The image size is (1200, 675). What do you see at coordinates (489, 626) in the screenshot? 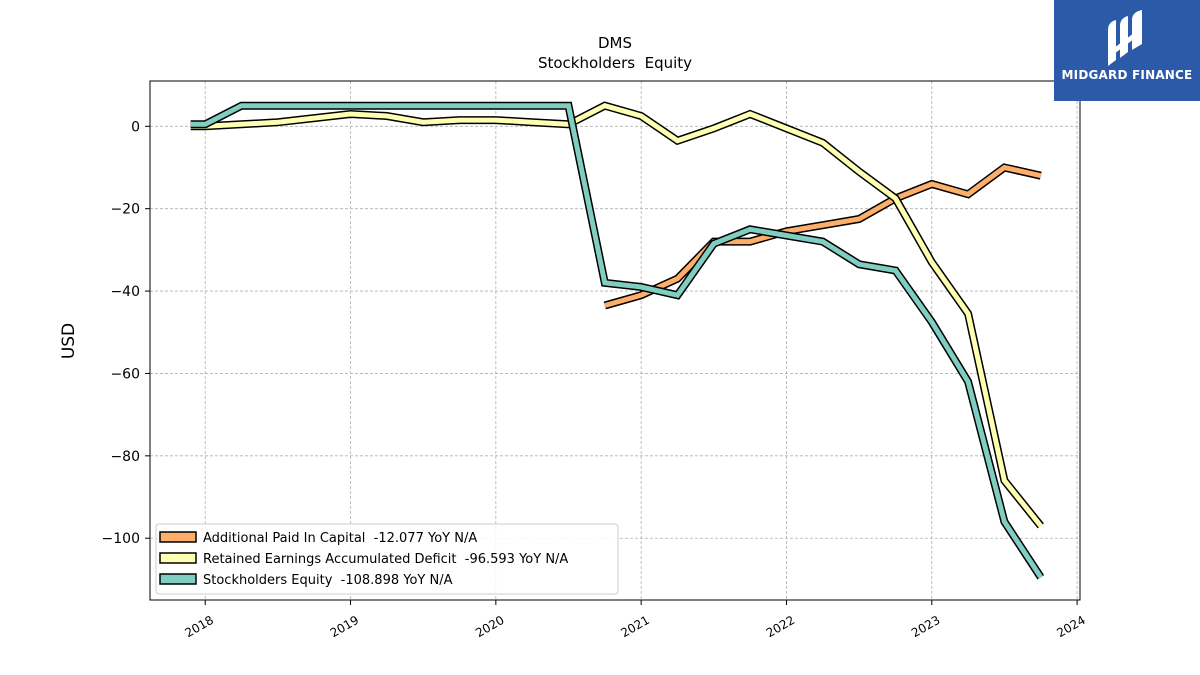
I see `x-tick-label: 2020` at bounding box center [489, 626].